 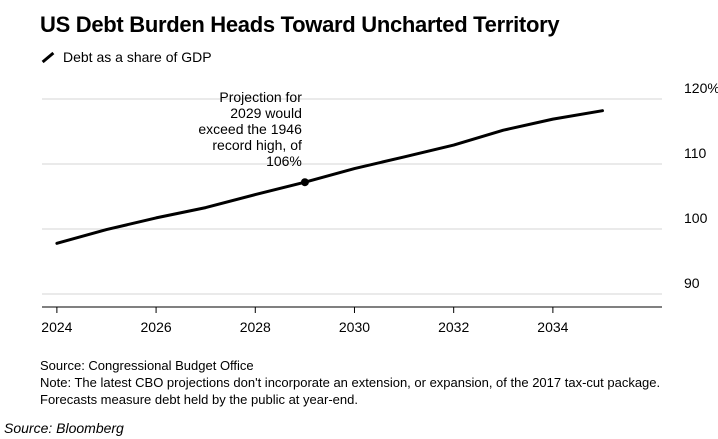 I want to click on x-tick-label: 2028, so click(x=255, y=327).